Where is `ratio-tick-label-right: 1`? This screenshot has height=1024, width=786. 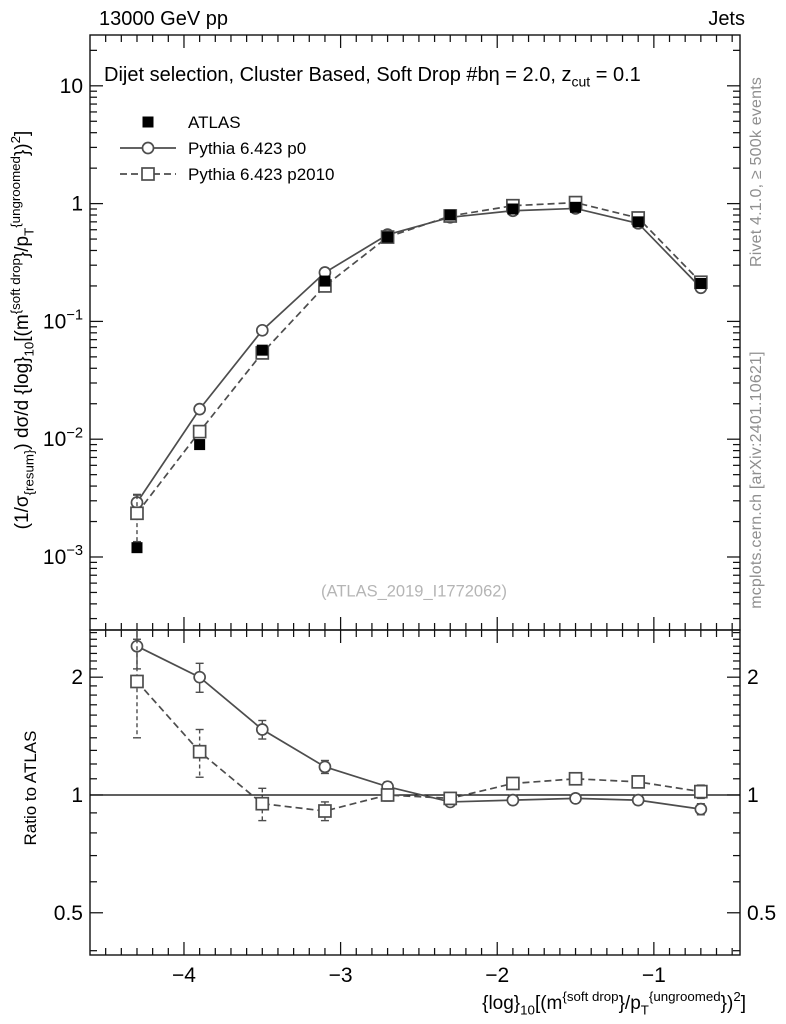
ratio-tick-label-right: 1 is located at coordinates (753, 795).